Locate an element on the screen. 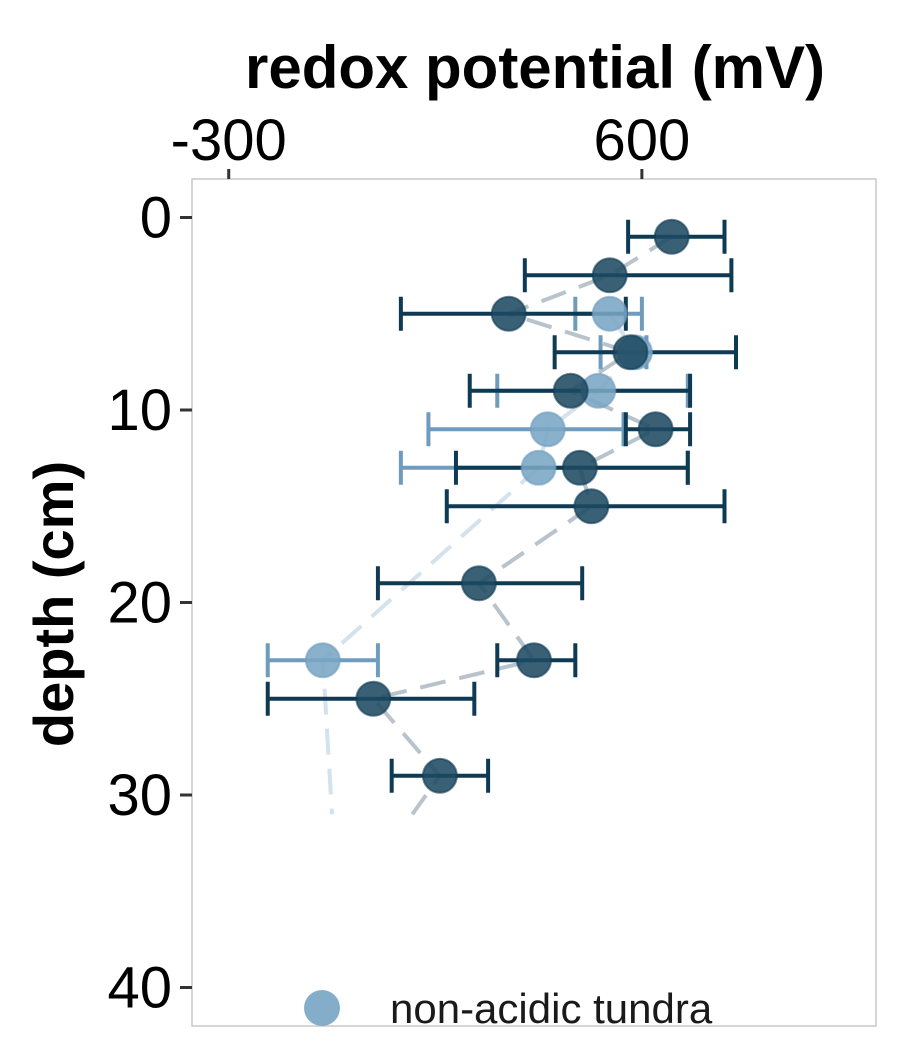 The width and height of the screenshot is (900, 1050). y-tick-label: 0 is located at coordinates (156, 218).